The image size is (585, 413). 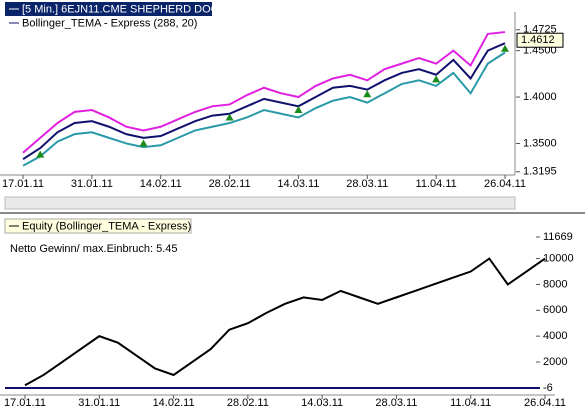 What do you see at coordinates (109, 23) in the screenshot?
I see `legend-text: Bollinger_TEMA - Express (288, 20)` at bounding box center [109, 23].